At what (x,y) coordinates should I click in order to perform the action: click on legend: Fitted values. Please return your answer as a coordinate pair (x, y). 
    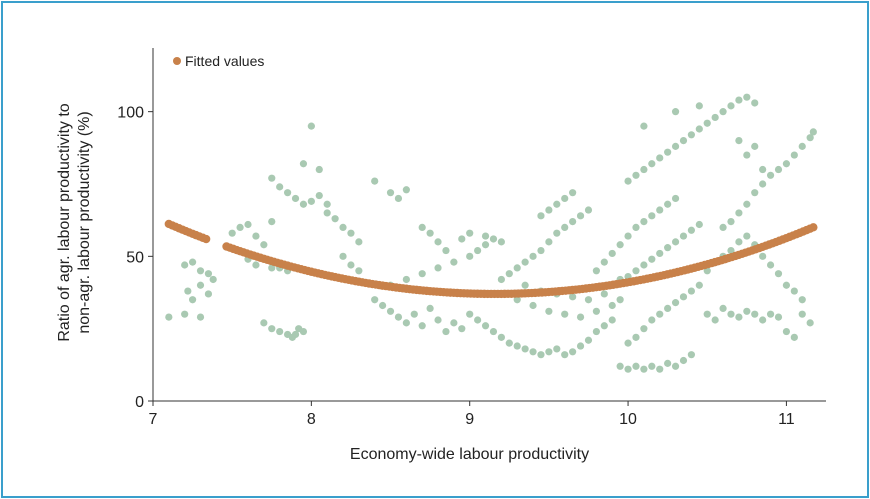
    Looking at the image, I should click on (218, 61).